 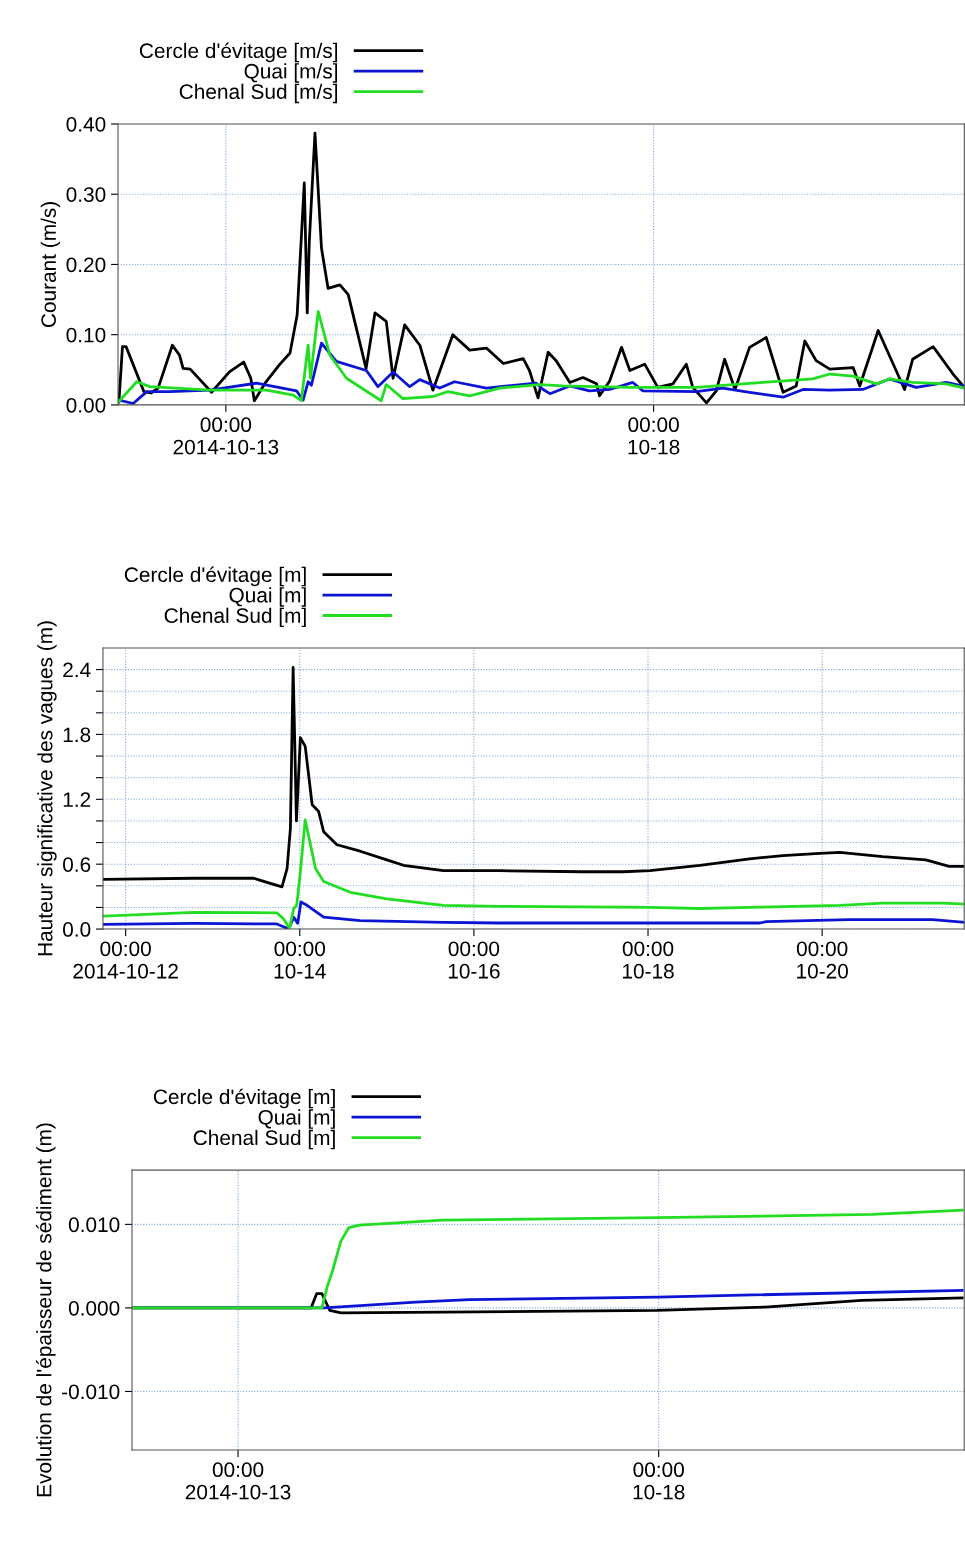 I want to click on y-tick-label: 0.6, so click(x=77, y=864).